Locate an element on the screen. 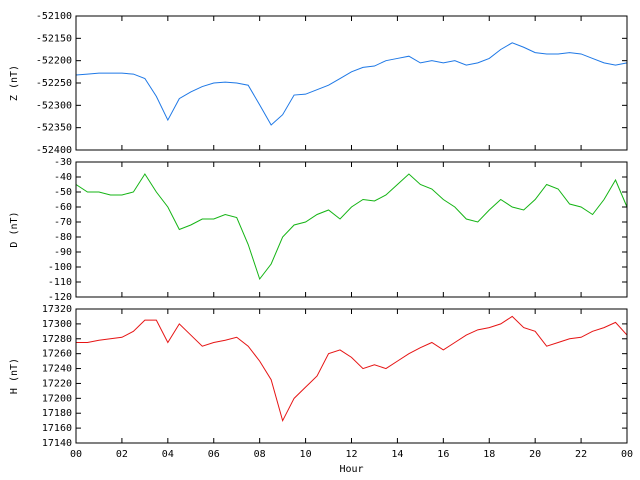 The height and width of the screenshot is (480, 640). y-tick-label: -110 is located at coordinates (60, 282).